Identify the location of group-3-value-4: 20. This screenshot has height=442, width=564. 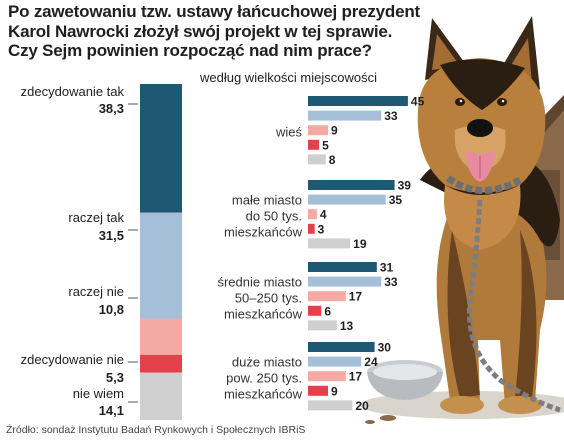
(362, 406).